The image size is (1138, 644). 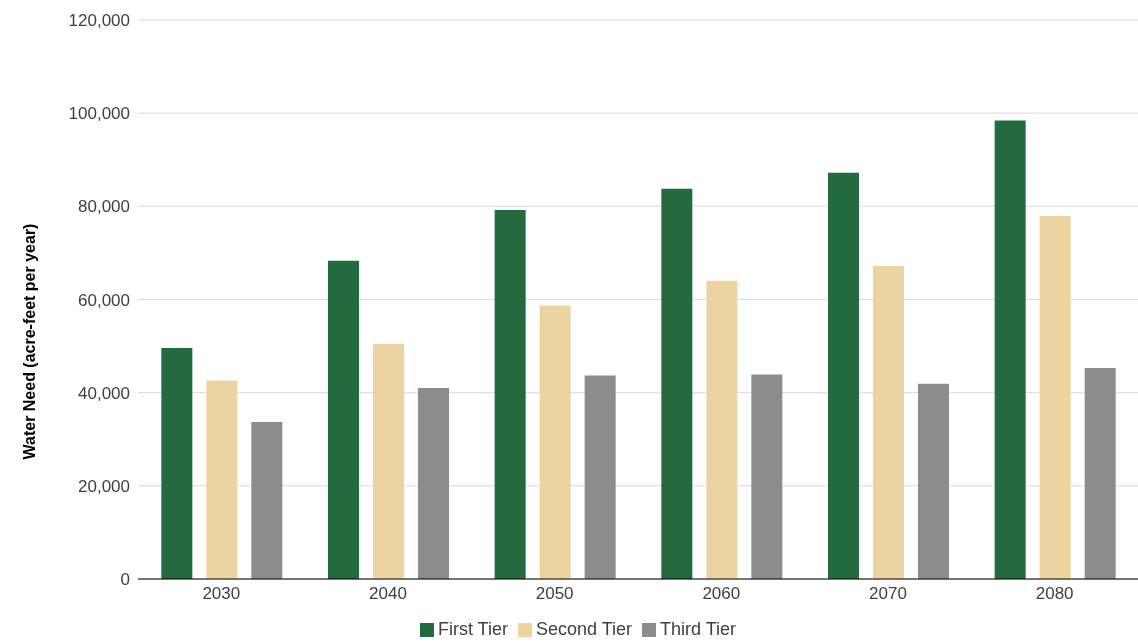 What do you see at coordinates (221, 594) in the screenshot?
I see `x-tick-label: 2030` at bounding box center [221, 594].